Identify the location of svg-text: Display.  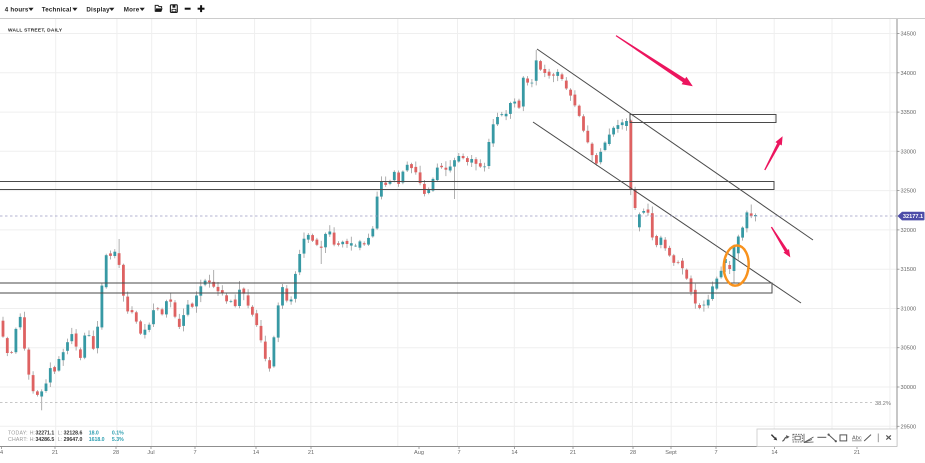
(98, 9).